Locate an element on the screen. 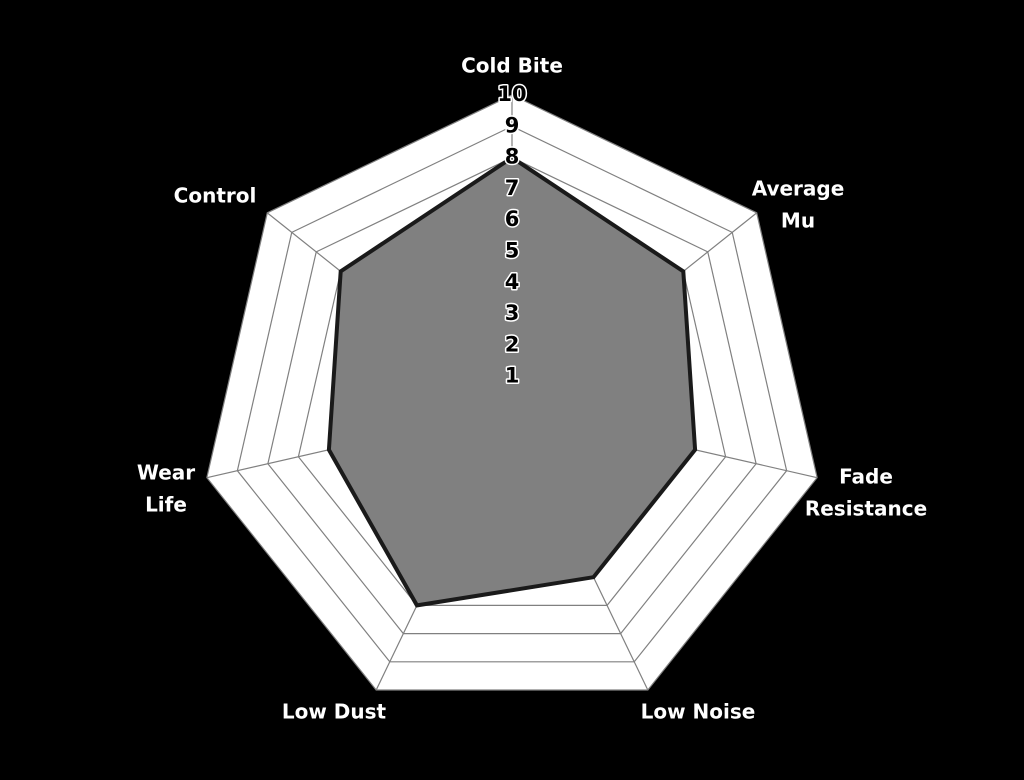 The height and width of the screenshot is (780, 1024). axis-label-wear-life-line2: Life is located at coordinates (166, 505).